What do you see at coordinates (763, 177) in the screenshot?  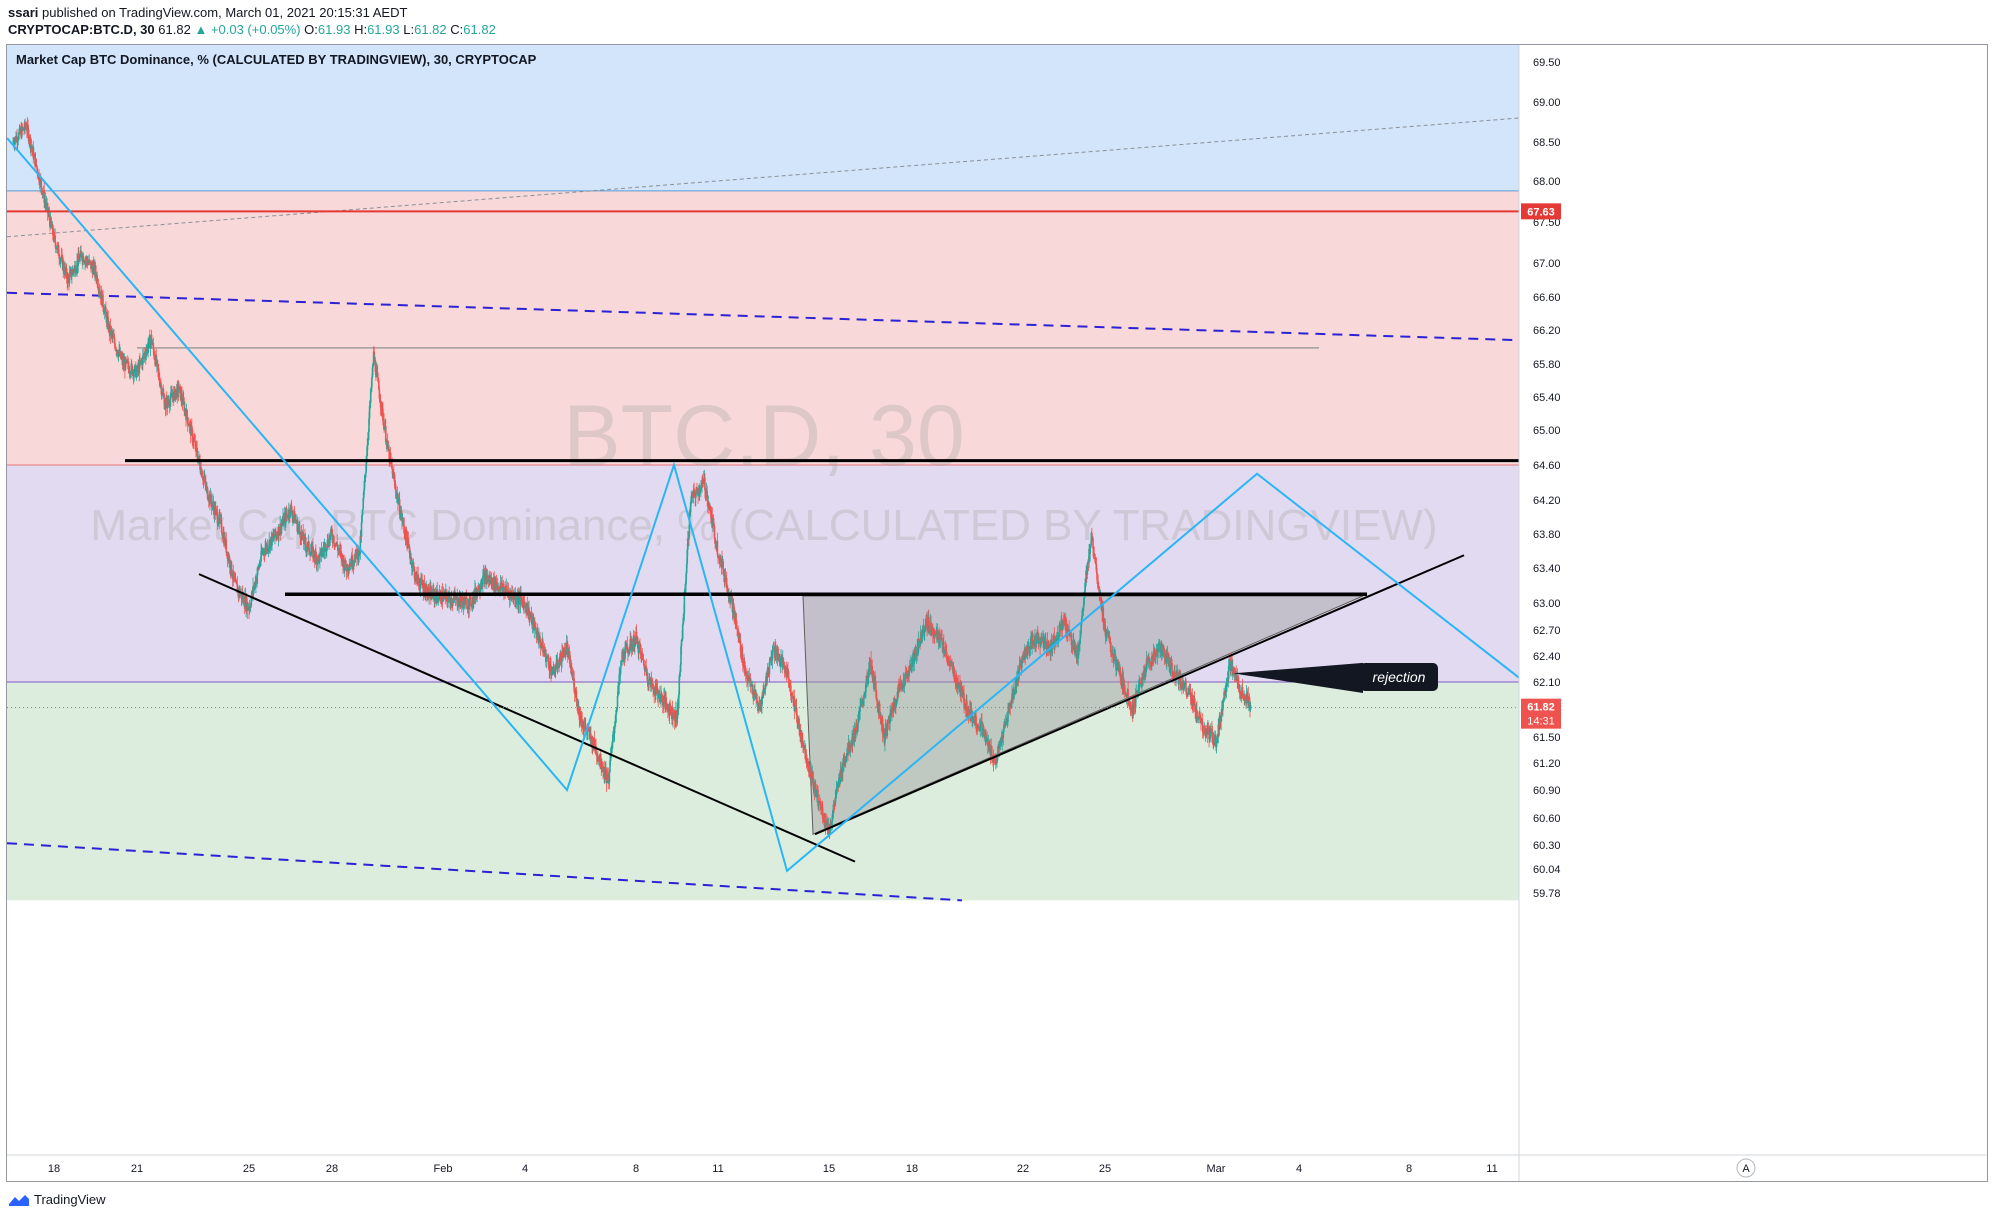 I see `trend-line-dotted` at bounding box center [763, 177].